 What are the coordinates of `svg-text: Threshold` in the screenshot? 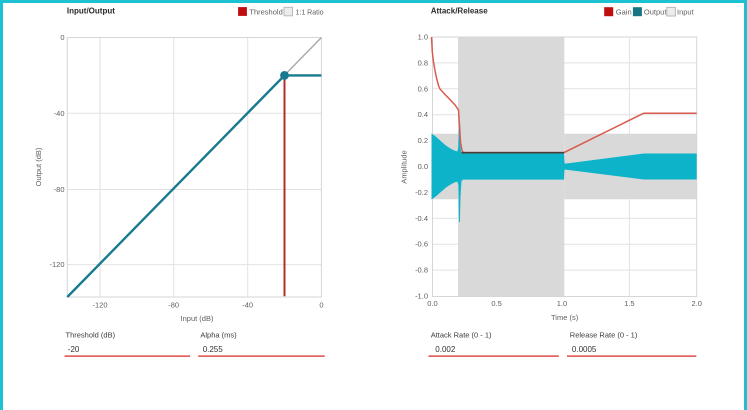 It's located at (265, 11).